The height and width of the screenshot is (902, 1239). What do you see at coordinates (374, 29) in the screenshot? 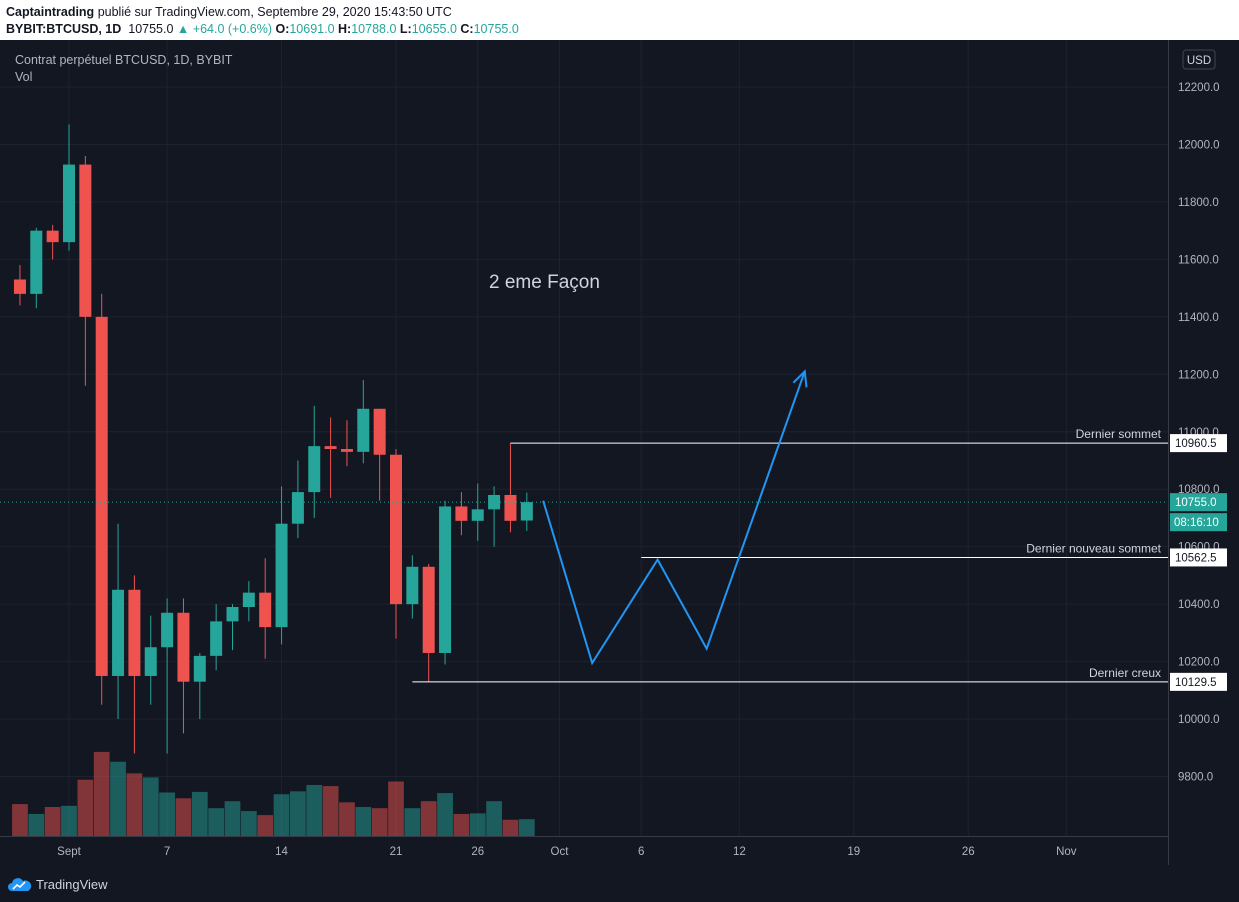
I see `high-value: 10788.0` at bounding box center [374, 29].